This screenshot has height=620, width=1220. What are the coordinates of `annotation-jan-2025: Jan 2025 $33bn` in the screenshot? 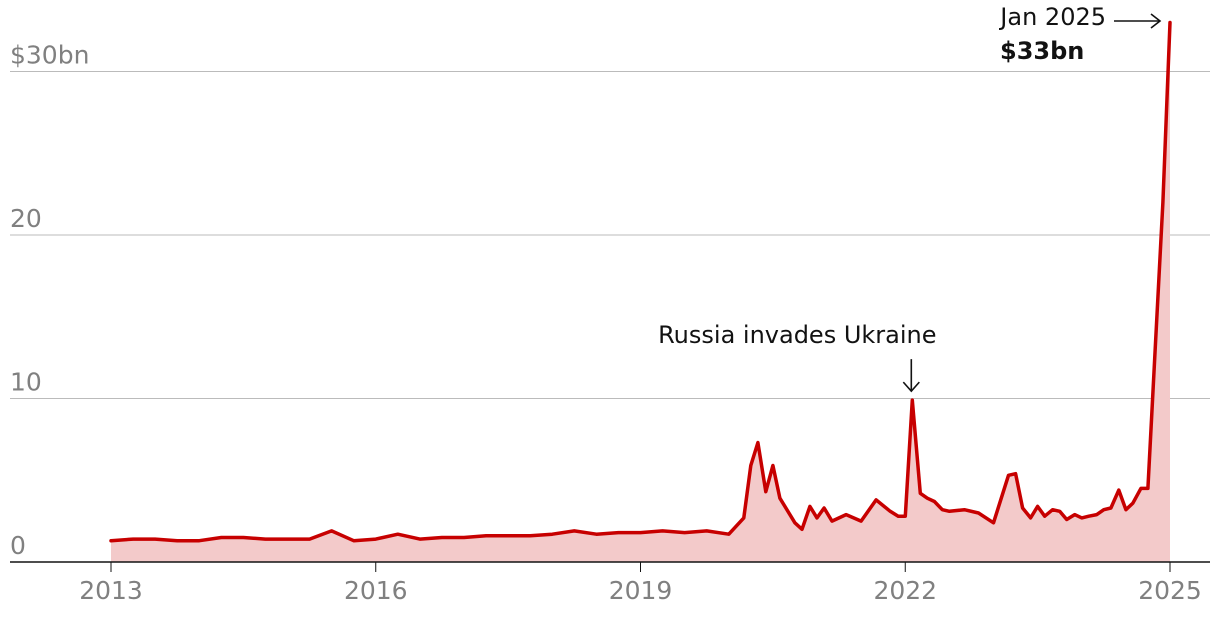 It's located at (1080, 34).